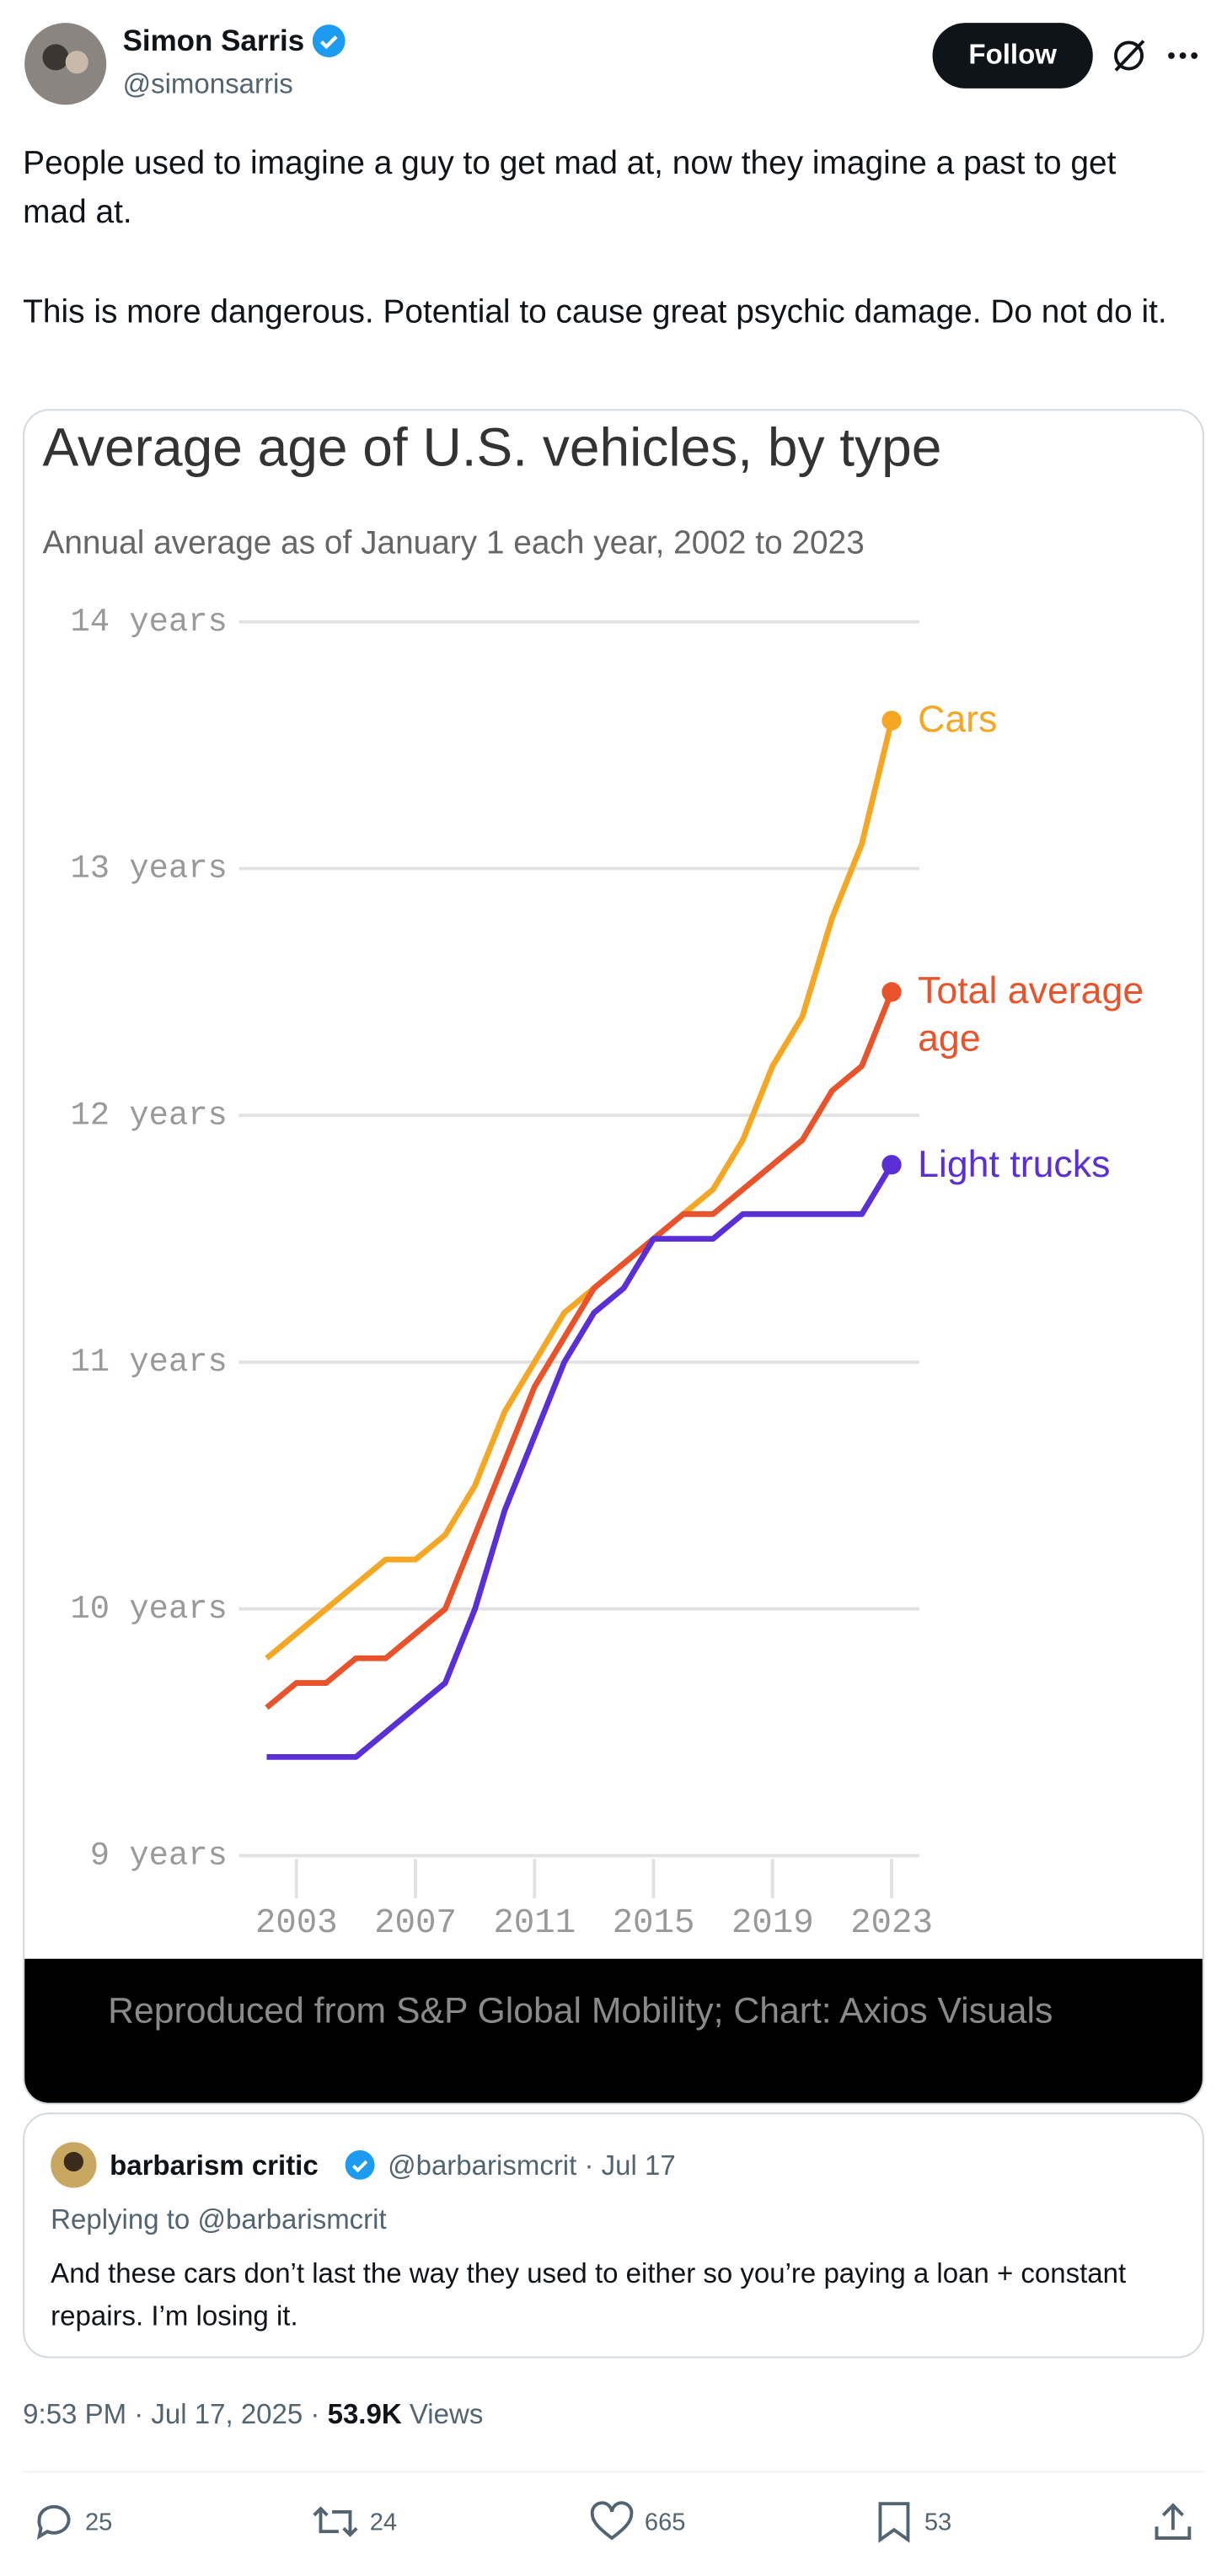  I want to click on repost-button: 24, so click(354, 2521).